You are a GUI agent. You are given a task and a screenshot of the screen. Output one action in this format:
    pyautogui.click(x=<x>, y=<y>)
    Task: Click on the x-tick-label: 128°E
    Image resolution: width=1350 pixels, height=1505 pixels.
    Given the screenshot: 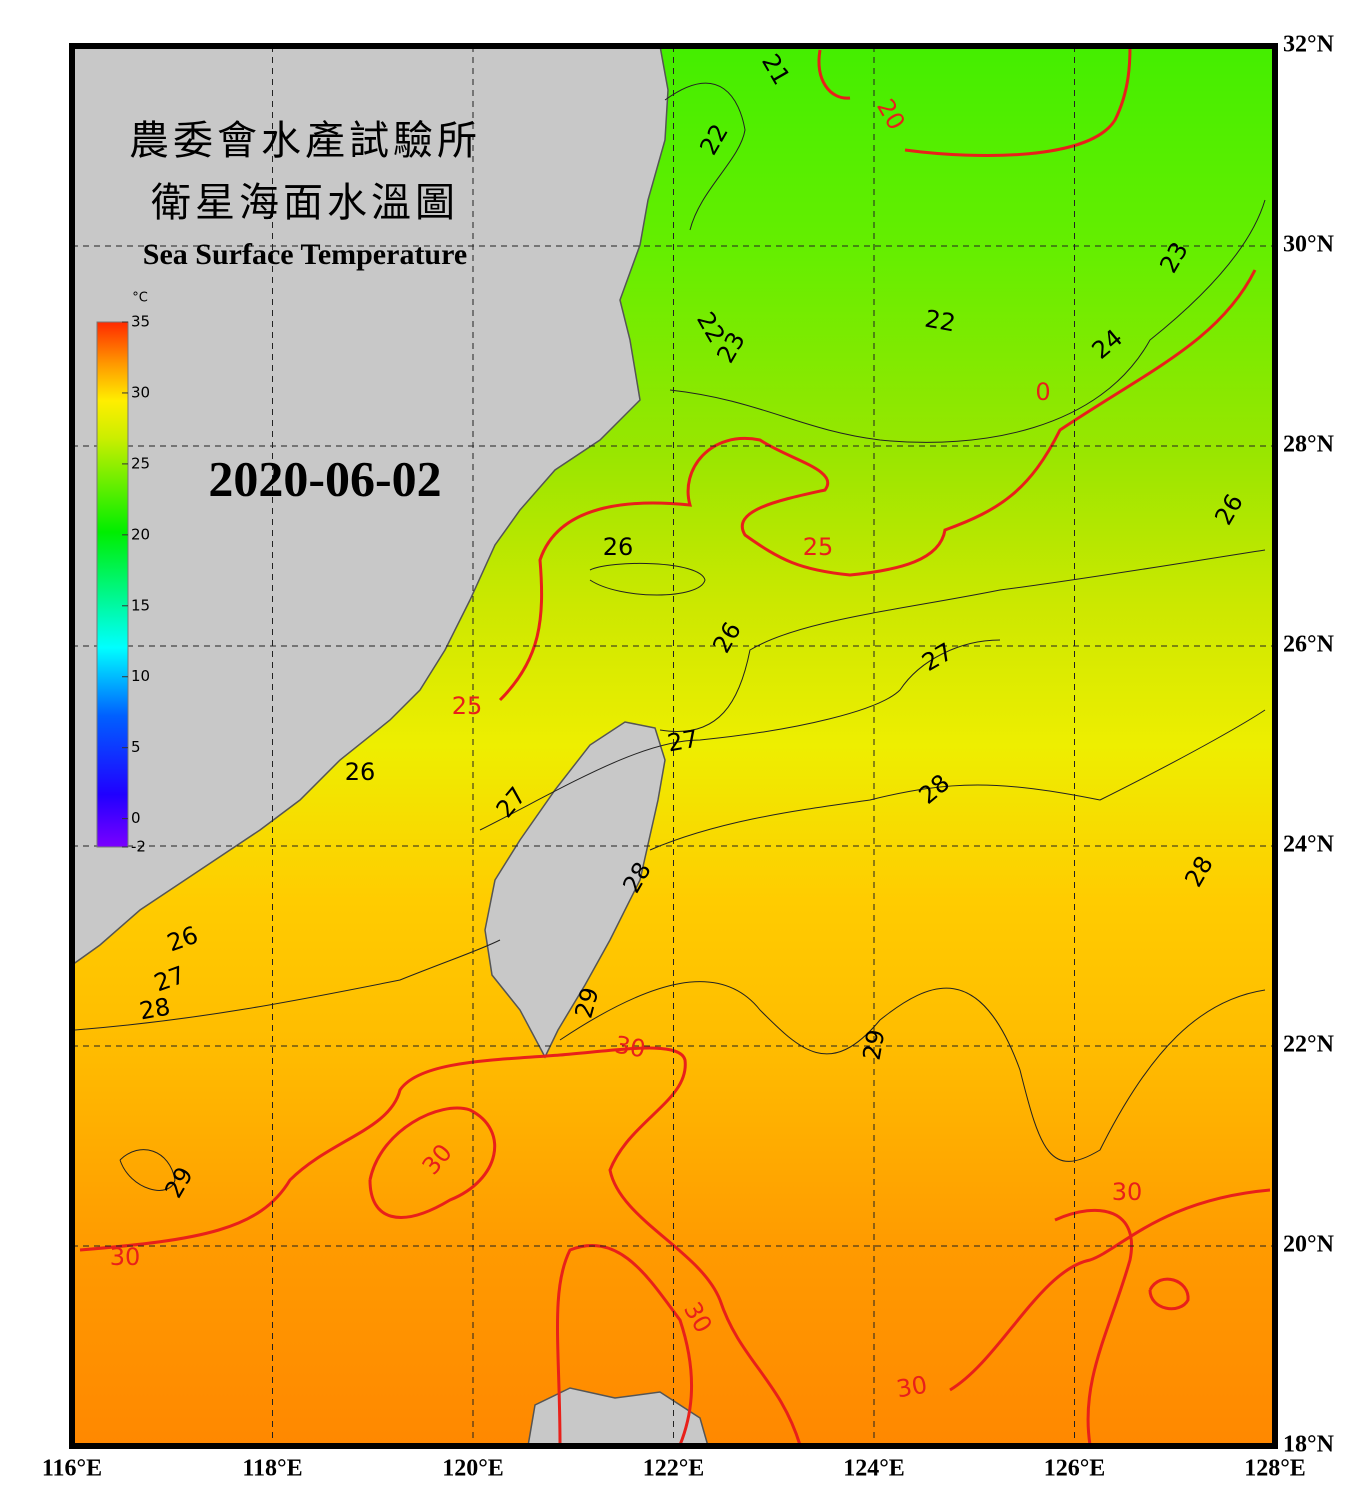 What is the action you would take?
    pyautogui.click(x=1275, y=1469)
    